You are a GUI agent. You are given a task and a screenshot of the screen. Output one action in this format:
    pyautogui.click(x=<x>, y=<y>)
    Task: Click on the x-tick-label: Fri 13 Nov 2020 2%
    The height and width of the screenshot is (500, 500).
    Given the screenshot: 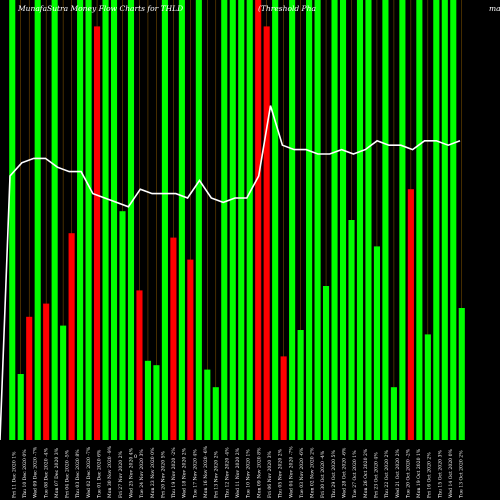 What is the action you would take?
    pyautogui.click(x=217, y=474)
    